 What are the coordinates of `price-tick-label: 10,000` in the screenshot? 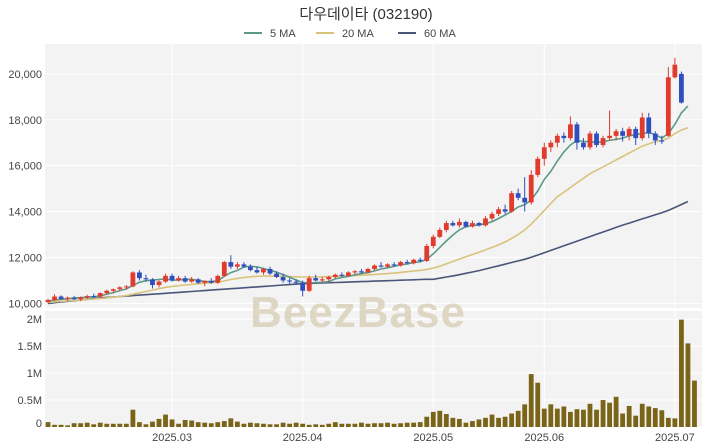 It's located at (25, 304).